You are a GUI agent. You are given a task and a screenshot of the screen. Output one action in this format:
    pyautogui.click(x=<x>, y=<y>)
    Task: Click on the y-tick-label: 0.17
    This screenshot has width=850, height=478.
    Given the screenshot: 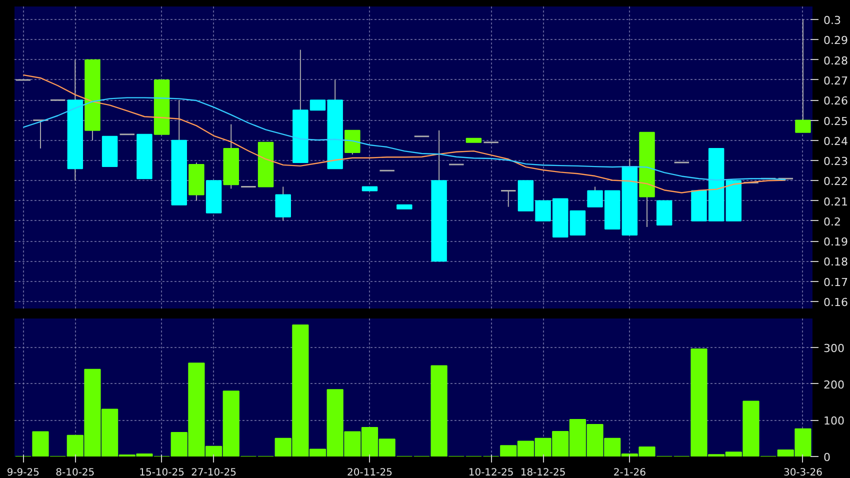 What is the action you would take?
    pyautogui.click(x=836, y=282)
    